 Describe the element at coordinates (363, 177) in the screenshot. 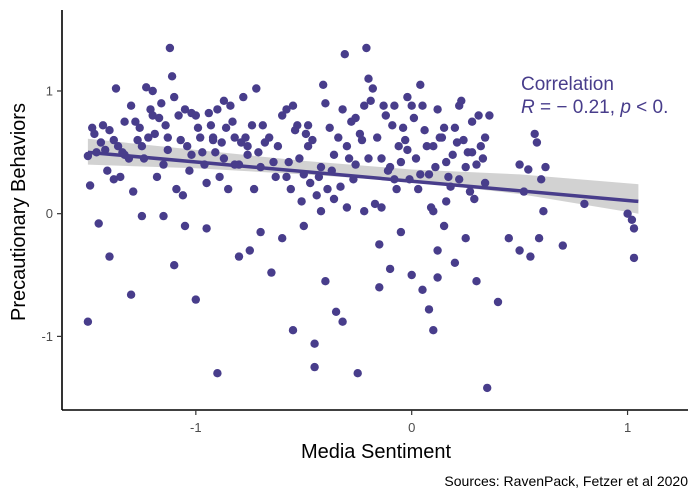

I see `fit-line` at that location.